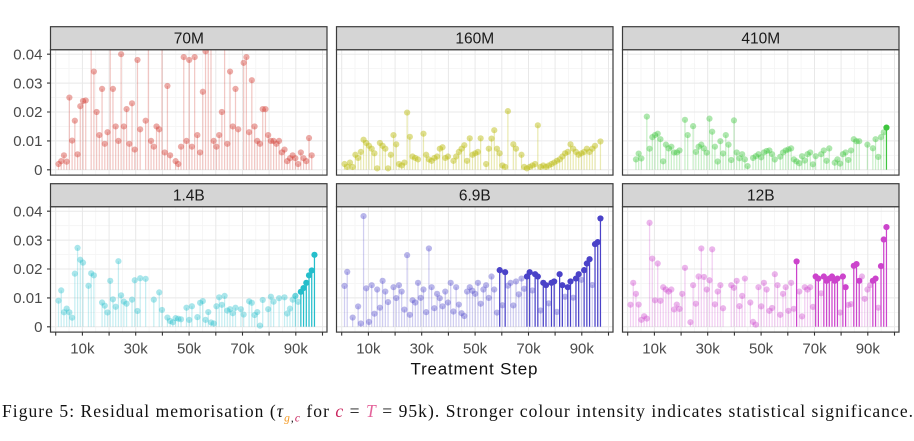  I want to click on svg-text: 12B, so click(761, 195).